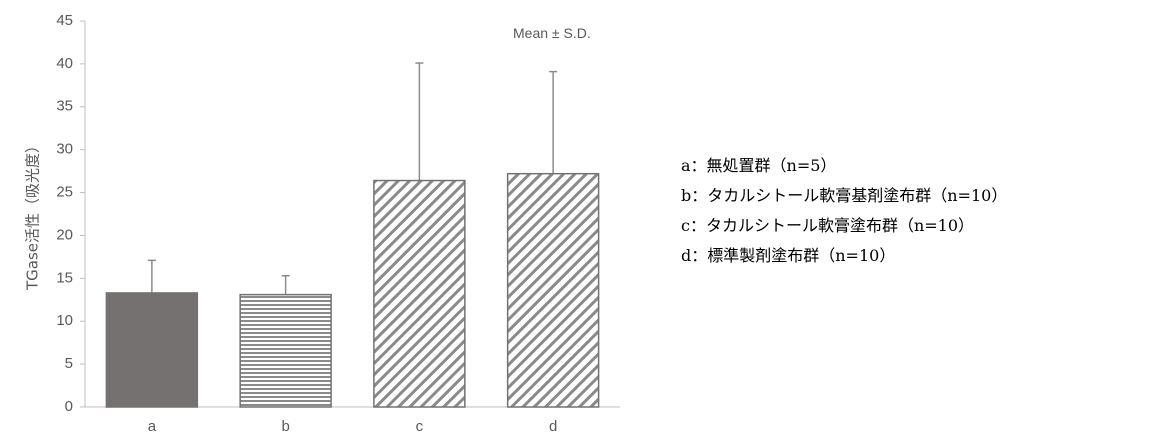 The image size is (1155, 441). What do you see at coordinates (552, 33) in the screenshot?
I see `mean-sd-annotation: Mean ± S.D.` at bounding box center [552, 33].